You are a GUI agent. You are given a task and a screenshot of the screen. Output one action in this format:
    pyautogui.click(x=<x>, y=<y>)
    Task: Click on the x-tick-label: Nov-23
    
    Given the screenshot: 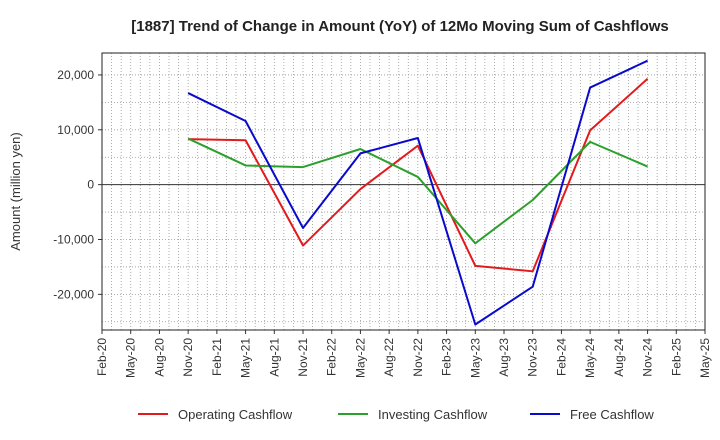 What is the action you would take?
    pyautogui.click(x=533, y=357)
    